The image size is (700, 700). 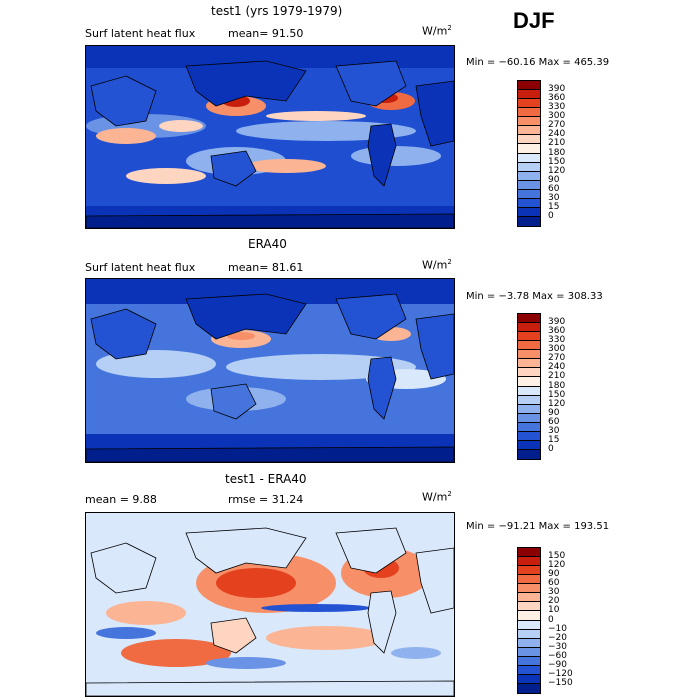 I want to click on panel-3-units-exp: 2, so click(x=449, y=494).